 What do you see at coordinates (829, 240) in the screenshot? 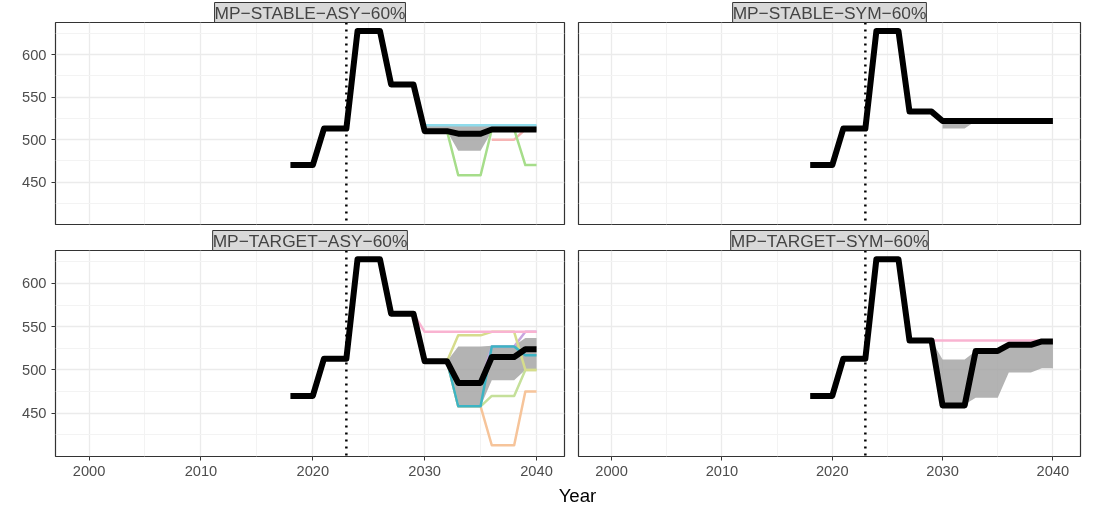
I see `chart-title: MP−TARGET−SYM−60%` at bounding box center [829, 240].